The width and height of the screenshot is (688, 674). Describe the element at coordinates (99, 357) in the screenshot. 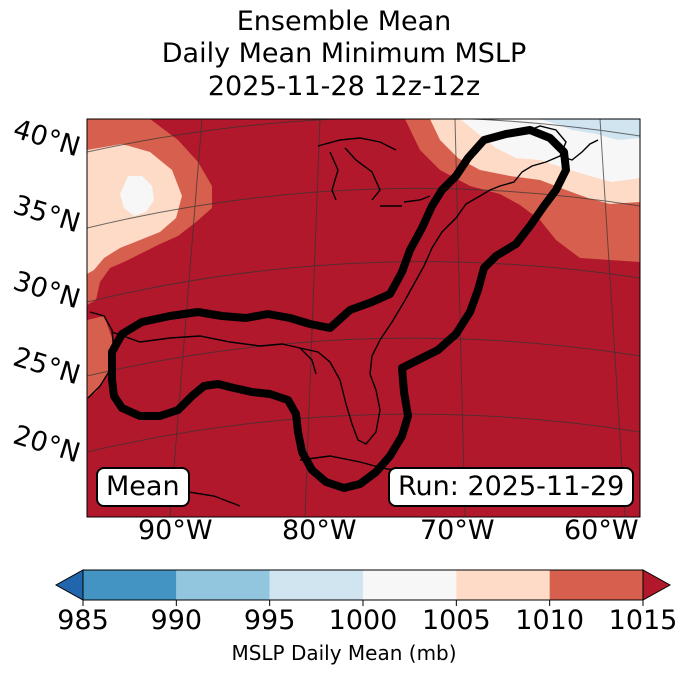

I see `field-1010-tx` at that location.